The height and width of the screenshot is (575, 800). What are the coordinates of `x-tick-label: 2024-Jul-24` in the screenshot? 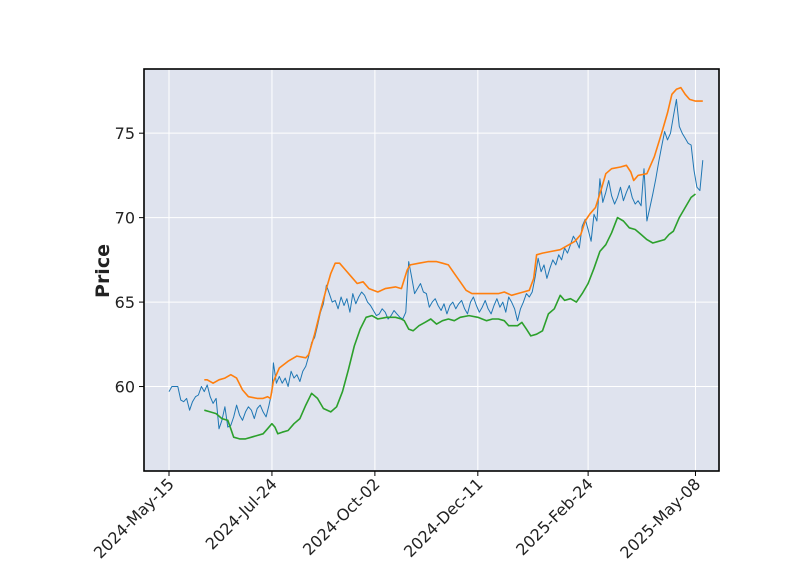 It's located at (241, 513).